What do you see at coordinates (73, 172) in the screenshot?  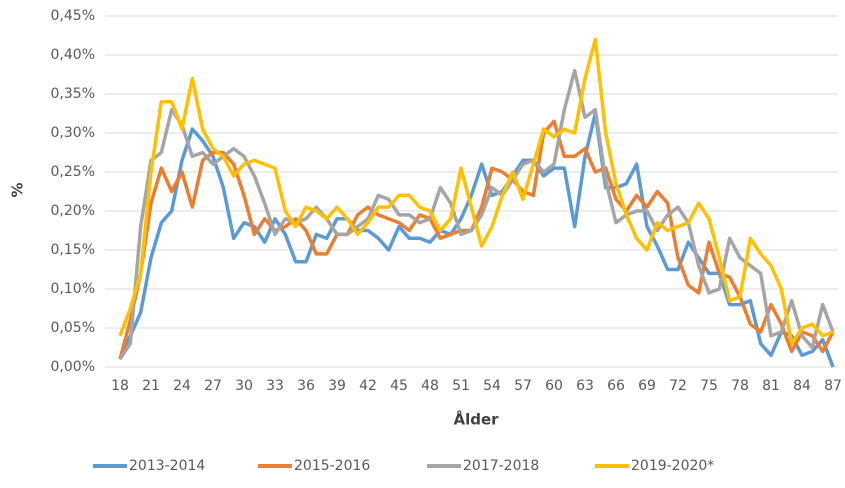 I see `y-tick-label: 0,25%` at bounding box center [73, 172].